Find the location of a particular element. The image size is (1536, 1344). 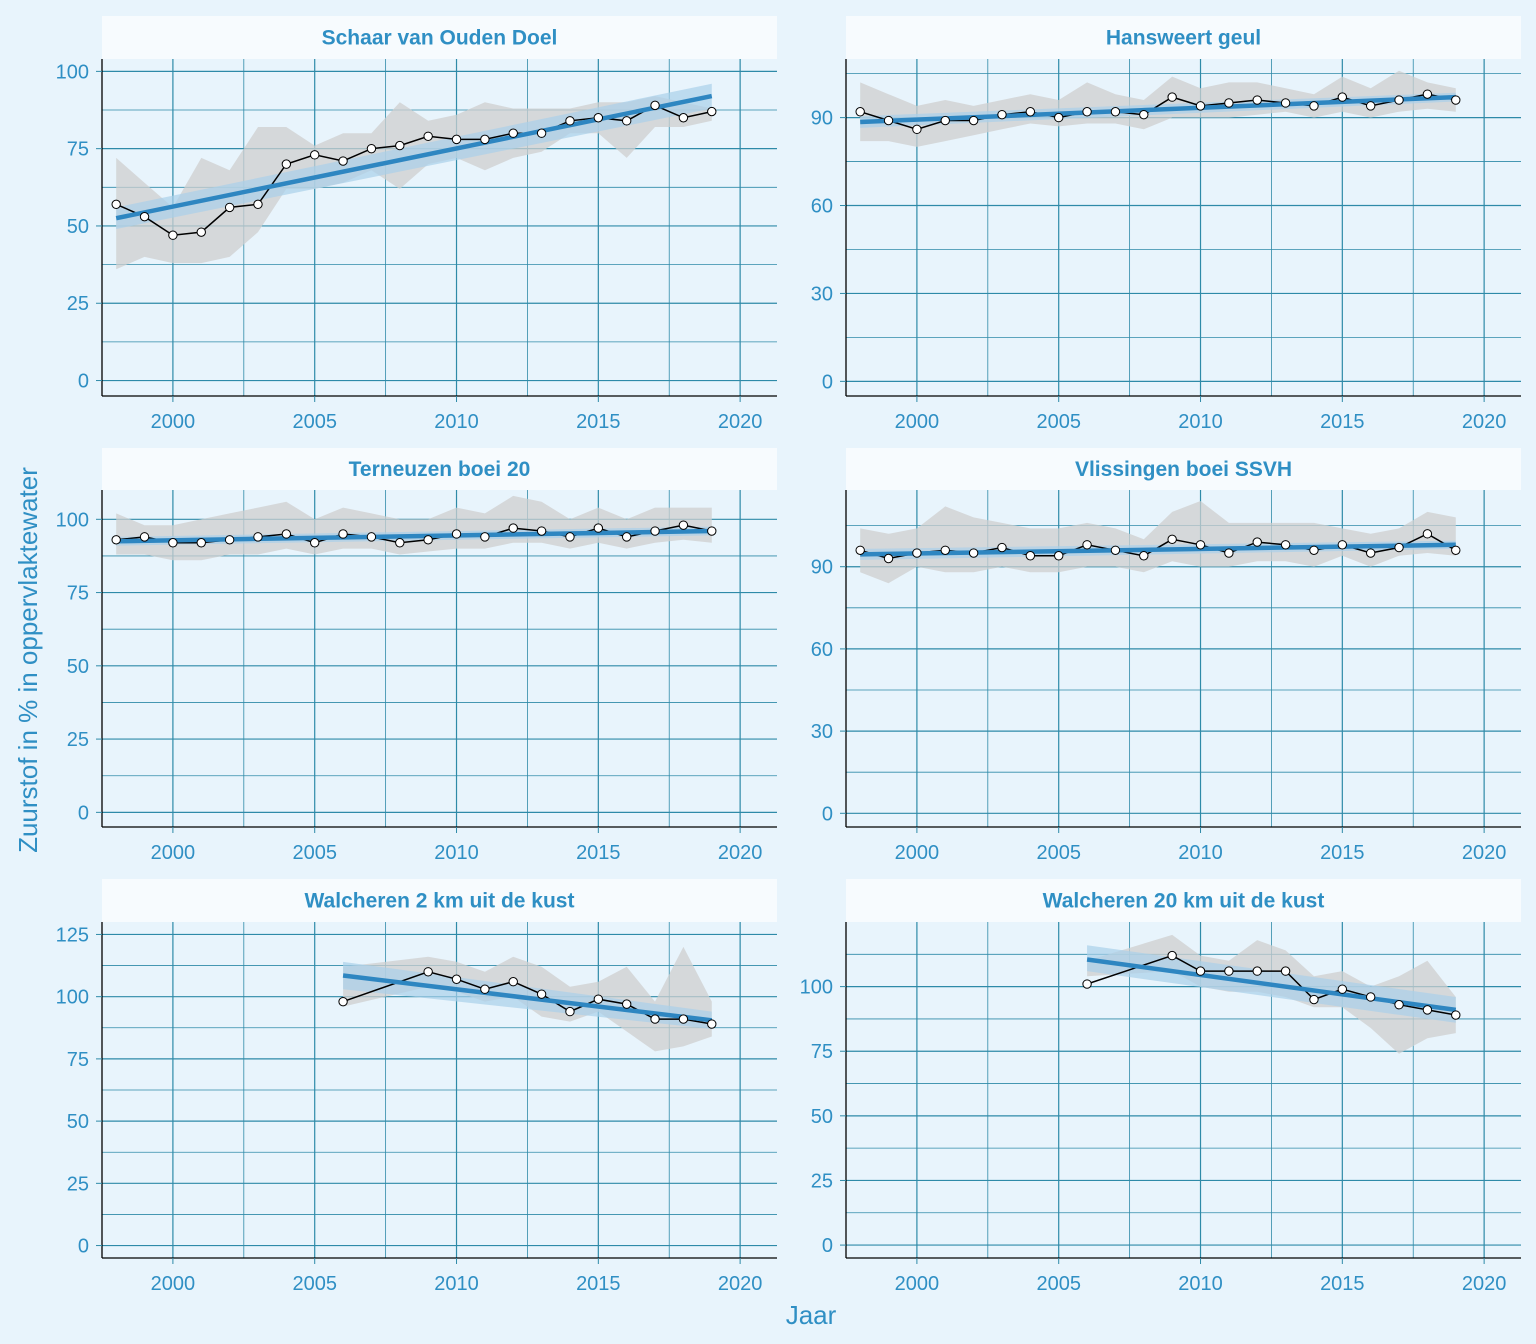

facet-title: Walcheren 20 km uit de kust is located at coordinates (1184, 901).